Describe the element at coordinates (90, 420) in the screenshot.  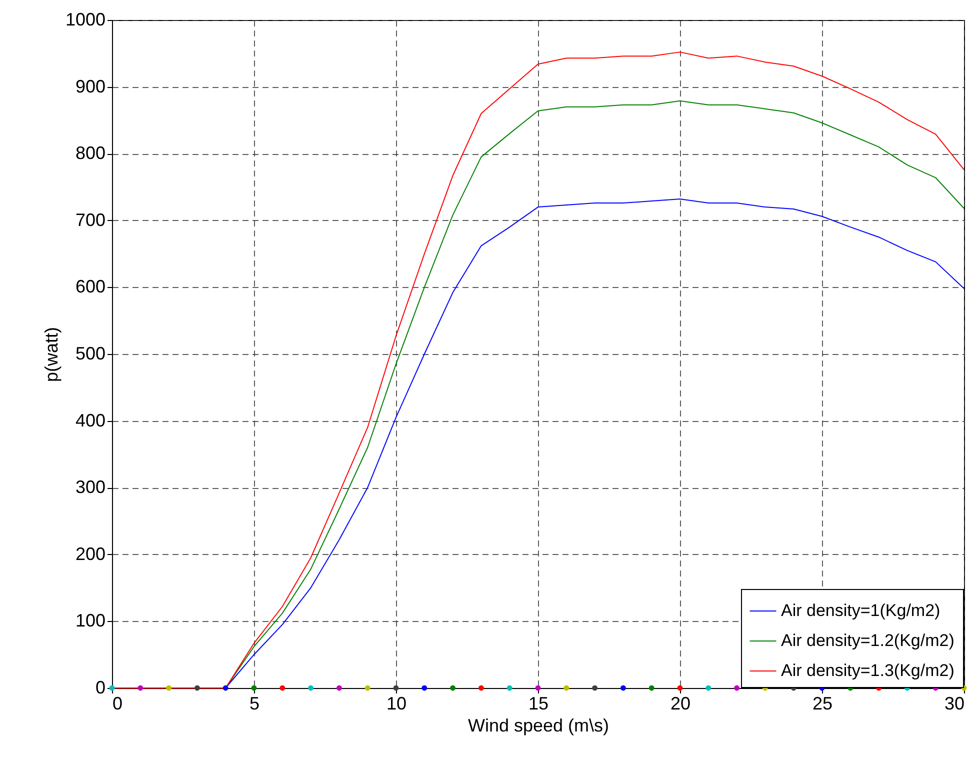
I see `y-tick-label: 400` at that location.